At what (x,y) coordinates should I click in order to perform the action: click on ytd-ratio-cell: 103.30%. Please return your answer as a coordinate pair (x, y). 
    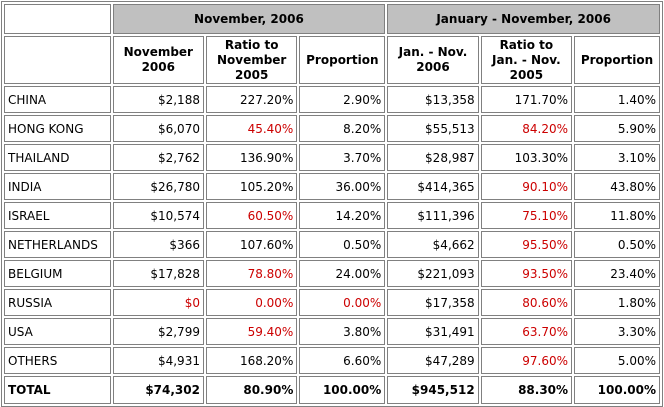
    Looking at the image, I should click on (526, 157).